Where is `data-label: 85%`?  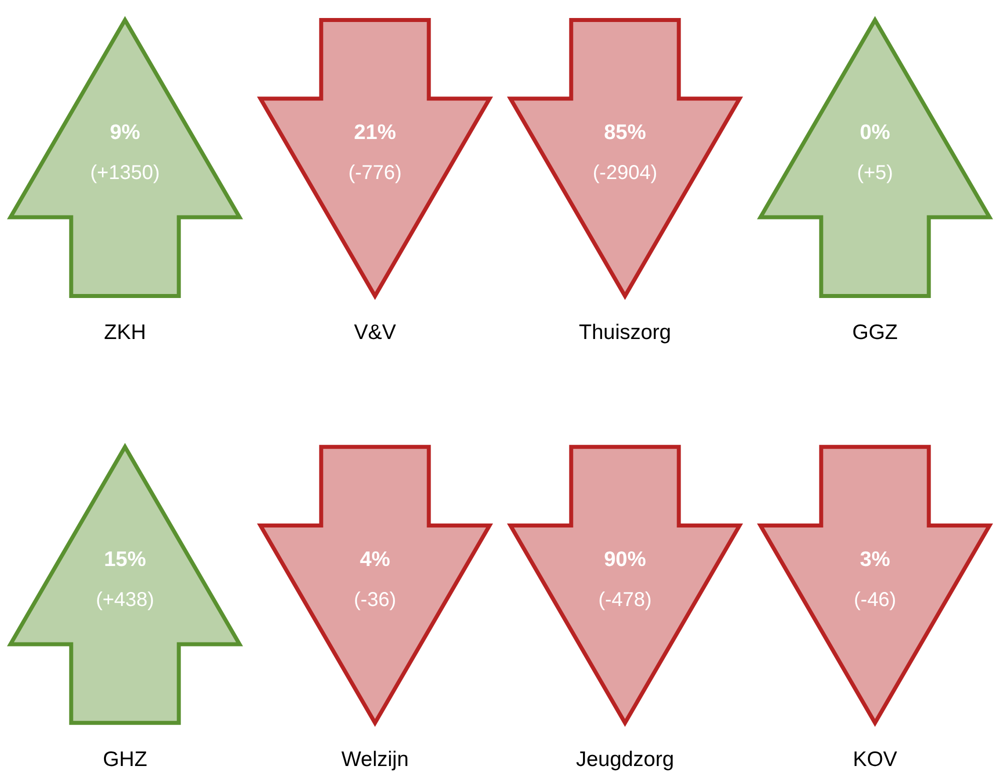 data-label: 85% is located at coordinates (625, 132).